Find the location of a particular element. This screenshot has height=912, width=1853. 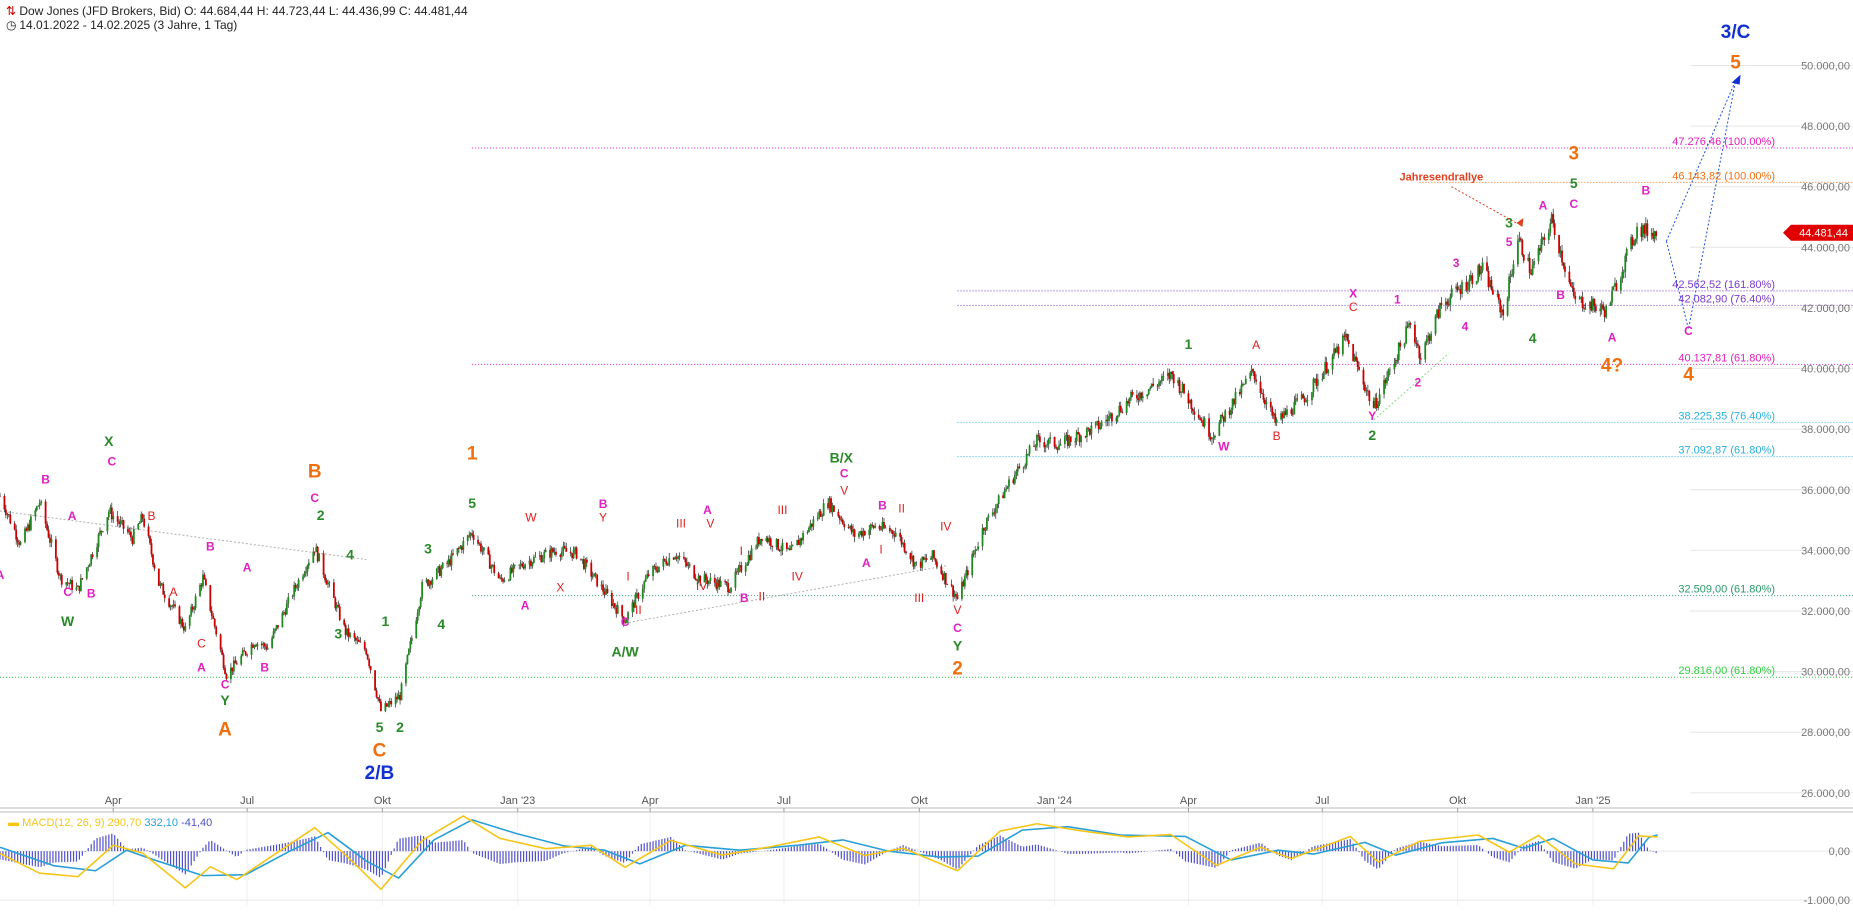

wave-label: A is located at coordinates (707, 510).